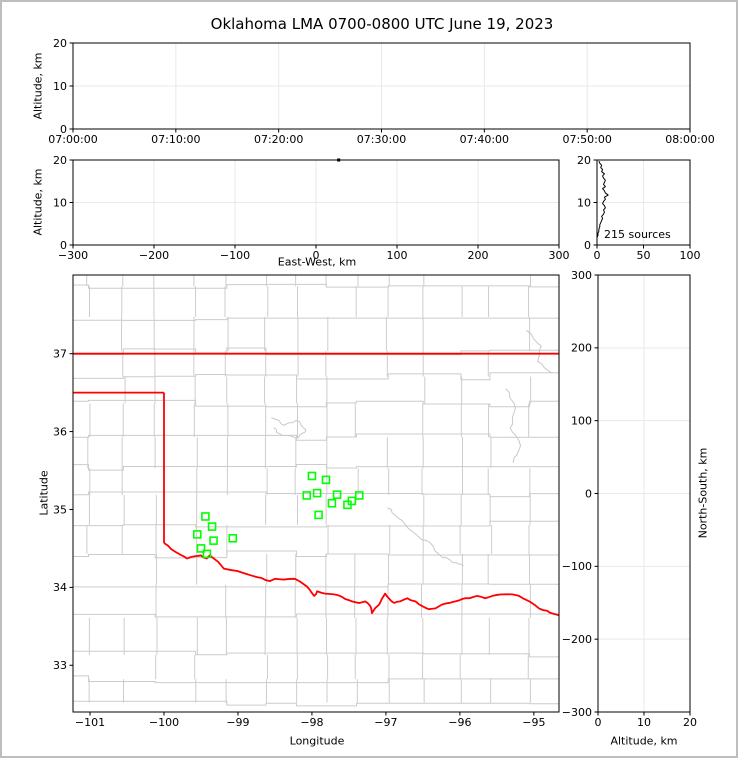 The image size is (738, 758). What do you see at coordinates (60, 587) in the screenshot?
I see `y-tick-label: 34` at bounding box center [60, 587].